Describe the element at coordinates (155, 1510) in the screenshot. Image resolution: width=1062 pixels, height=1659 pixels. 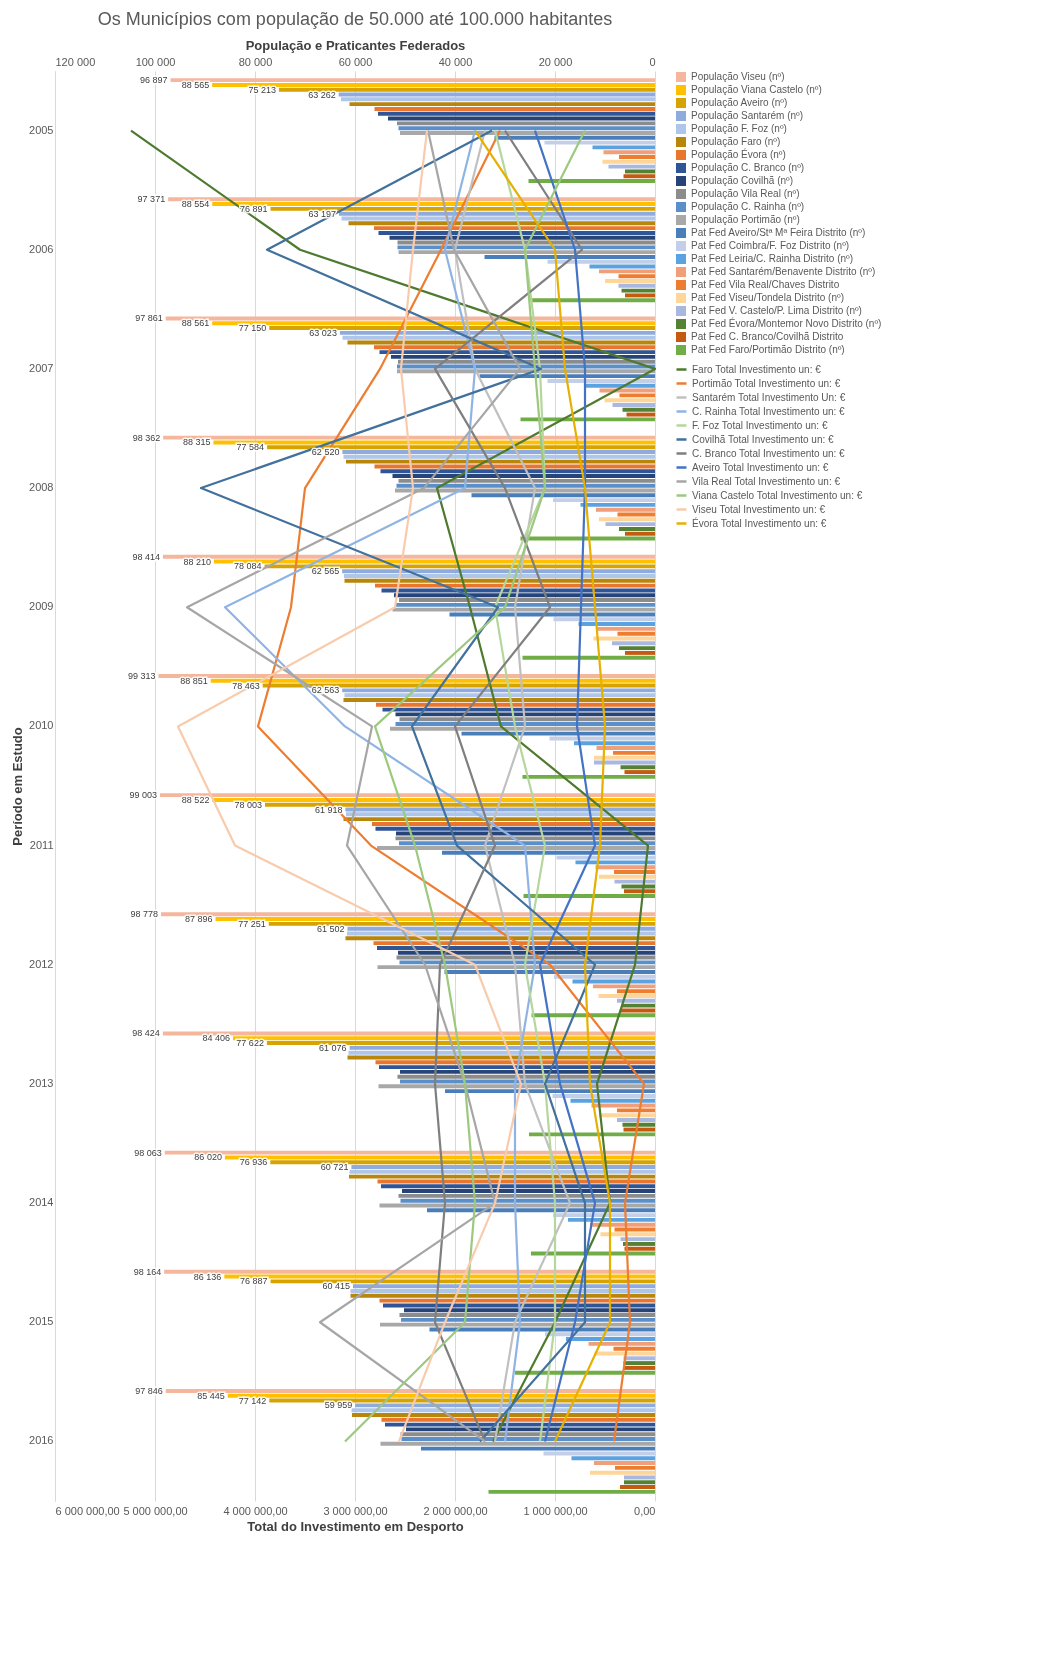
I see `x-tick-label: 5 000 000,00` at that location.